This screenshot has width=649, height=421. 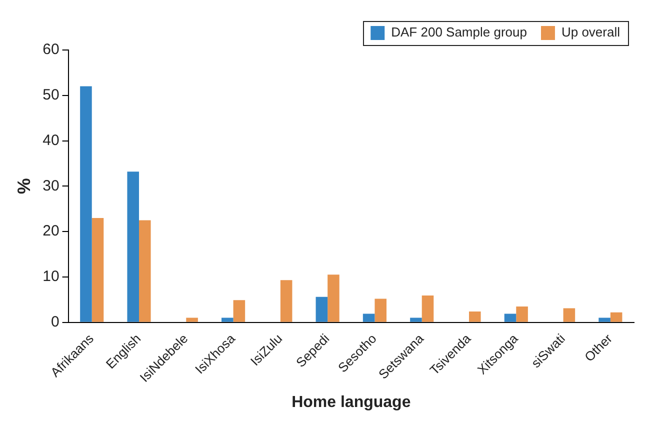 I want to click on y-tick-label: 40, so click(x=51, y=140).